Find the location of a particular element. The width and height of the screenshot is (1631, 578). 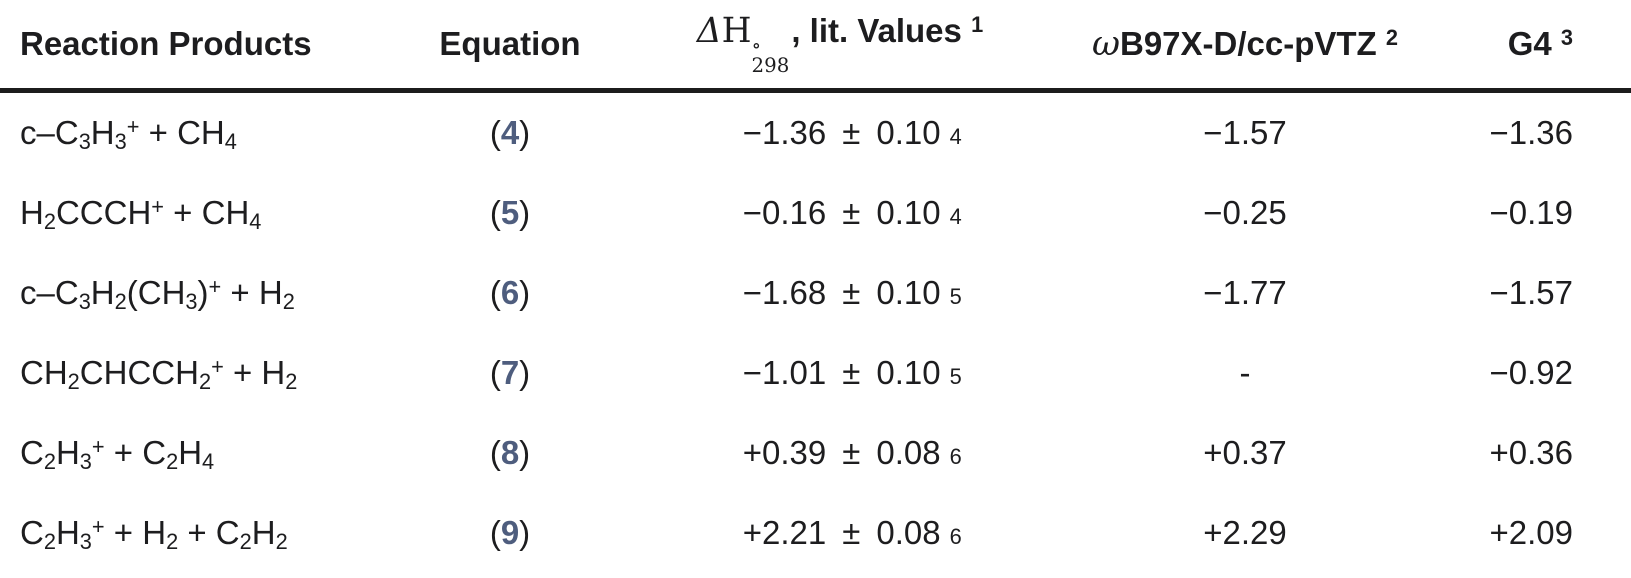

equation-cell: (6) is located at coordinates (510, 293).